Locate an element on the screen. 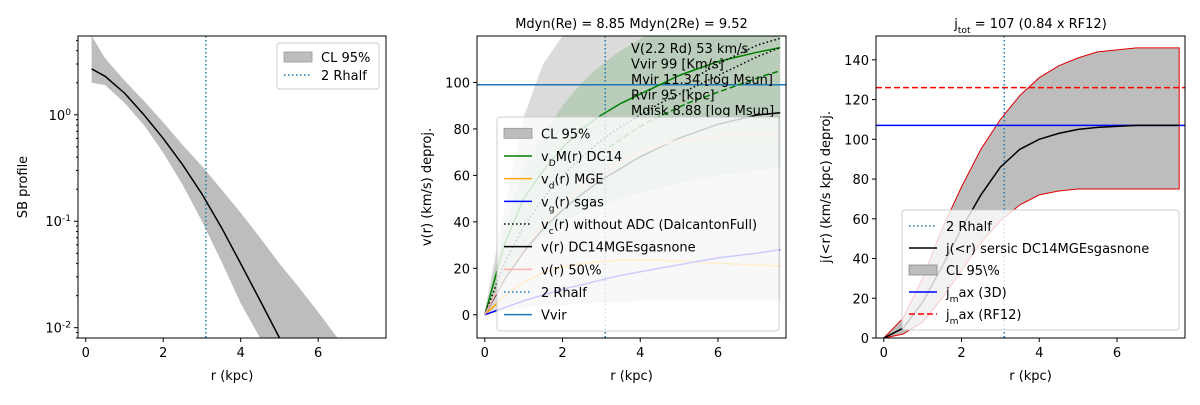 This screenshot has width=1200, height=405. y-axis-label-group: j(<r) (km/s kpc) deproj. is located at coordinates (826, 187).